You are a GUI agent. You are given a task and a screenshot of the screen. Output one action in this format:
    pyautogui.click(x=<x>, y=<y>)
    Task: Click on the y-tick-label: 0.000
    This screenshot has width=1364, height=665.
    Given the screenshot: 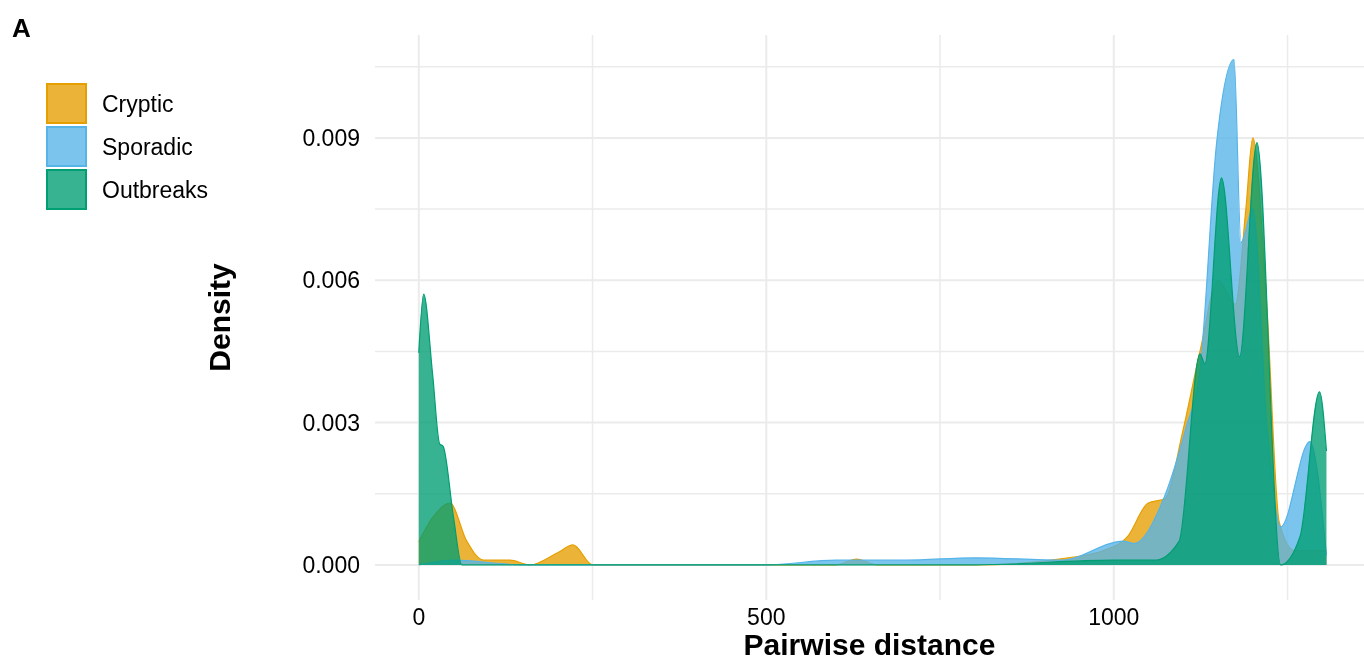 What is the action you would take?
    pyautogui.click(x=331, y=564)
    